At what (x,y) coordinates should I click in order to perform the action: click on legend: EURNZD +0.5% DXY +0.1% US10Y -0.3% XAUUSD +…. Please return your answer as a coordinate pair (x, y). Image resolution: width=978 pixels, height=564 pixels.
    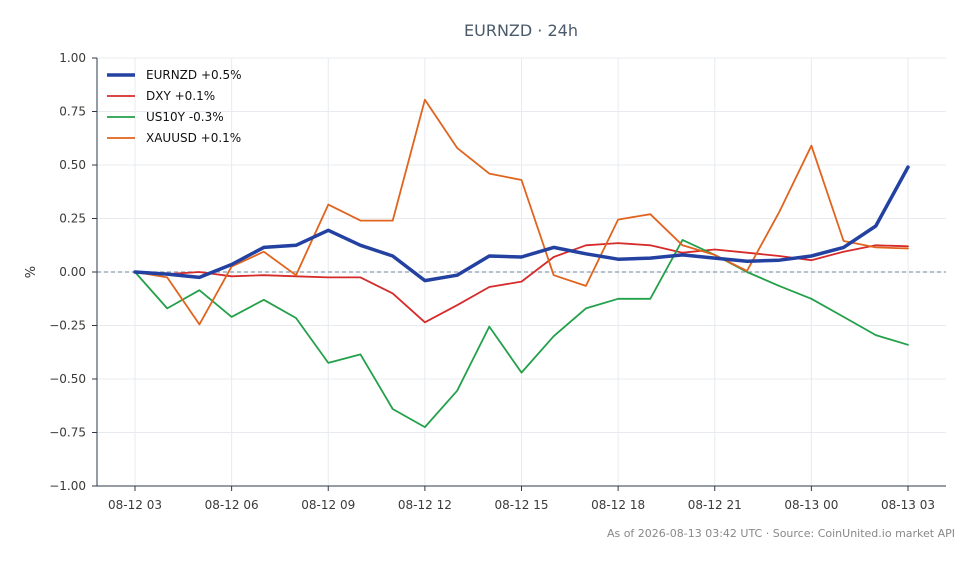
    Looking at the image, I should click on (174, 106).